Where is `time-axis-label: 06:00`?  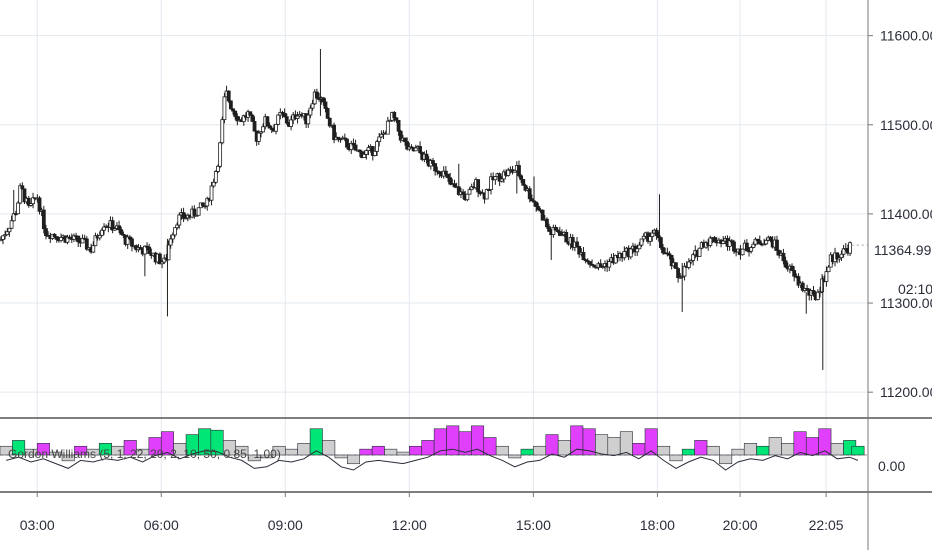
time-axis-label: 06:00 is located at coordinates (161, 525).